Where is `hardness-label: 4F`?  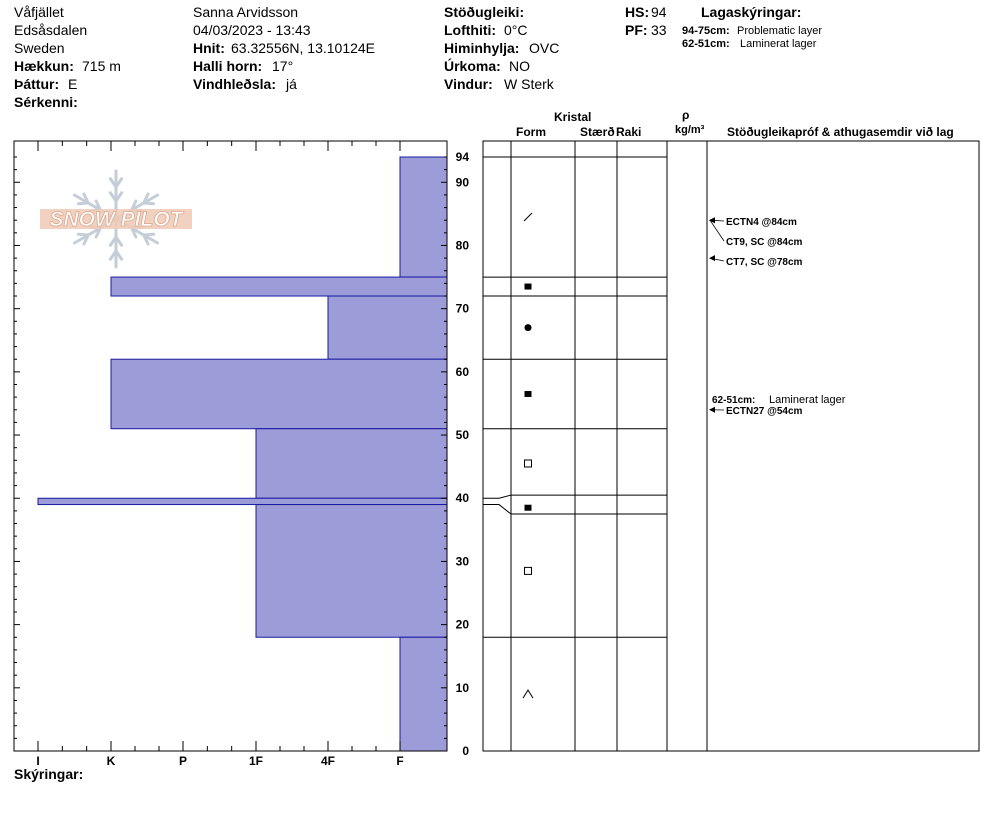 hardness-label: 4F is located at coordinates (328, 761).